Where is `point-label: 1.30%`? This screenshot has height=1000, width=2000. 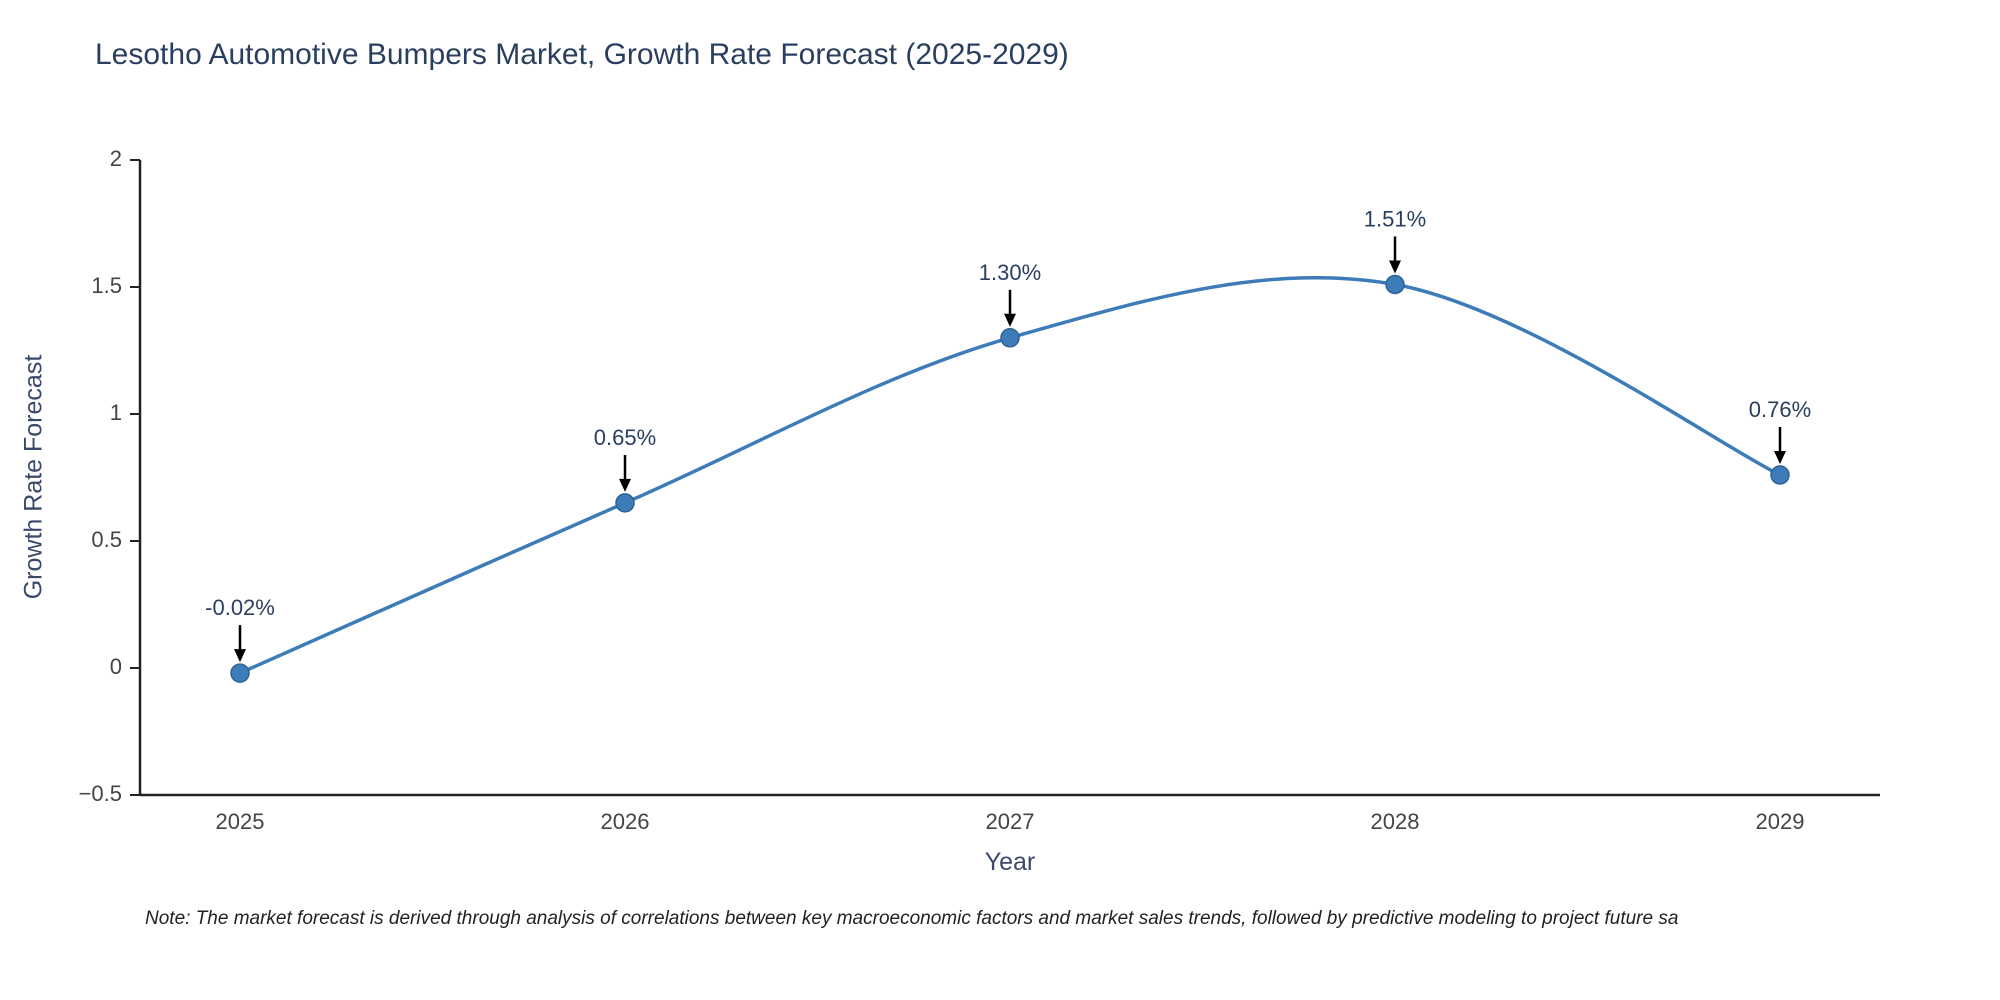
point-label: 1.30% is located at coordinates (1010, 272).